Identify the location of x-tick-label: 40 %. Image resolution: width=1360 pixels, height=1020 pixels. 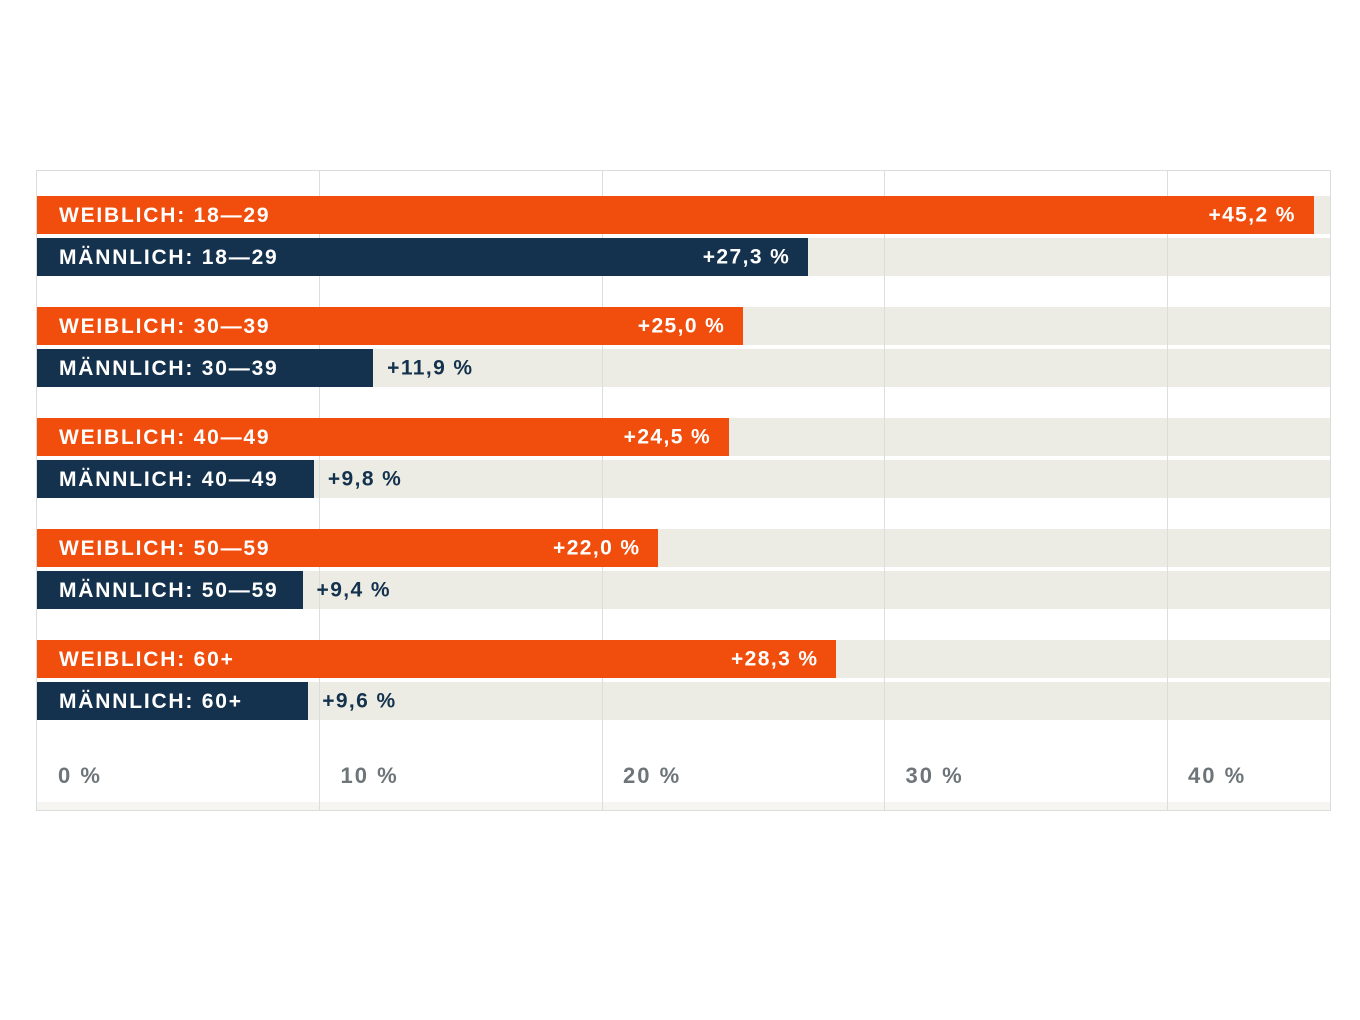
(1217, 775).